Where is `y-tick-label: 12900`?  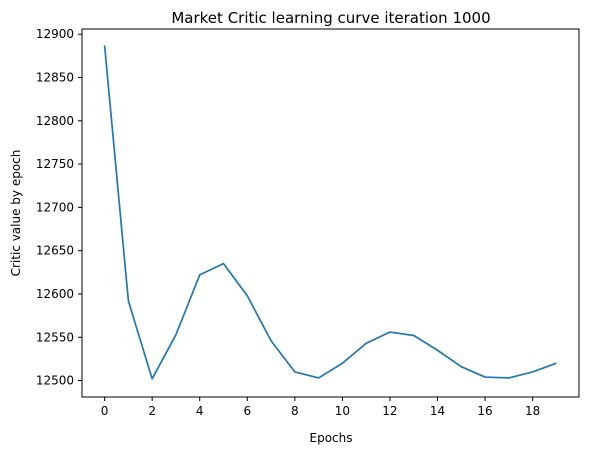
y-tick-label: 12900 is located at coordinates (55, 34).